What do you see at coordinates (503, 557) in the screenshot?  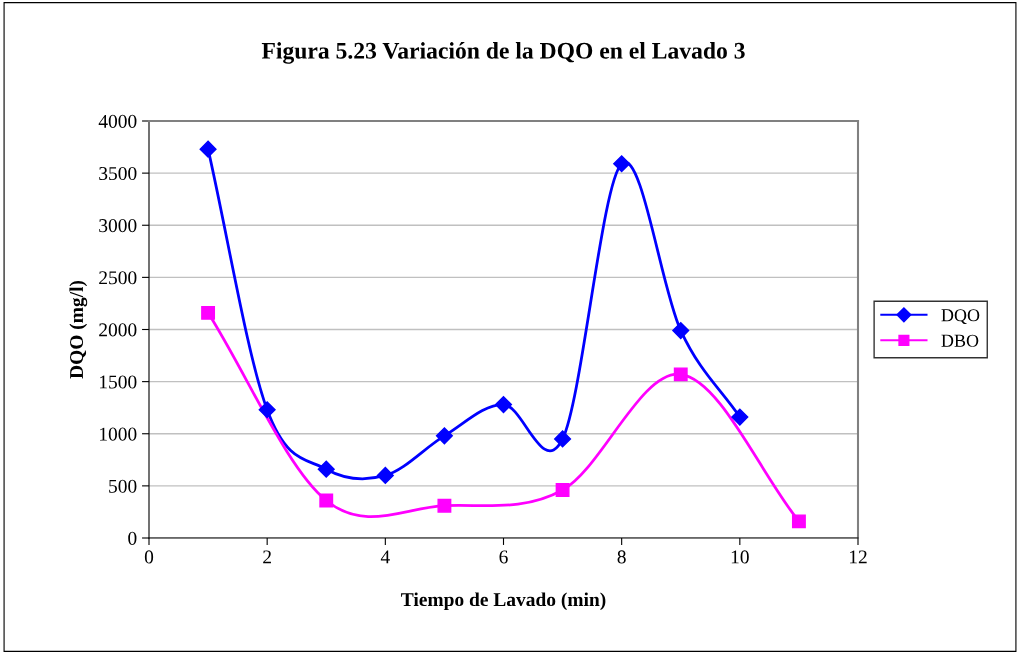 I see `x-tick-label: 6` at bounding box center [503, 557].